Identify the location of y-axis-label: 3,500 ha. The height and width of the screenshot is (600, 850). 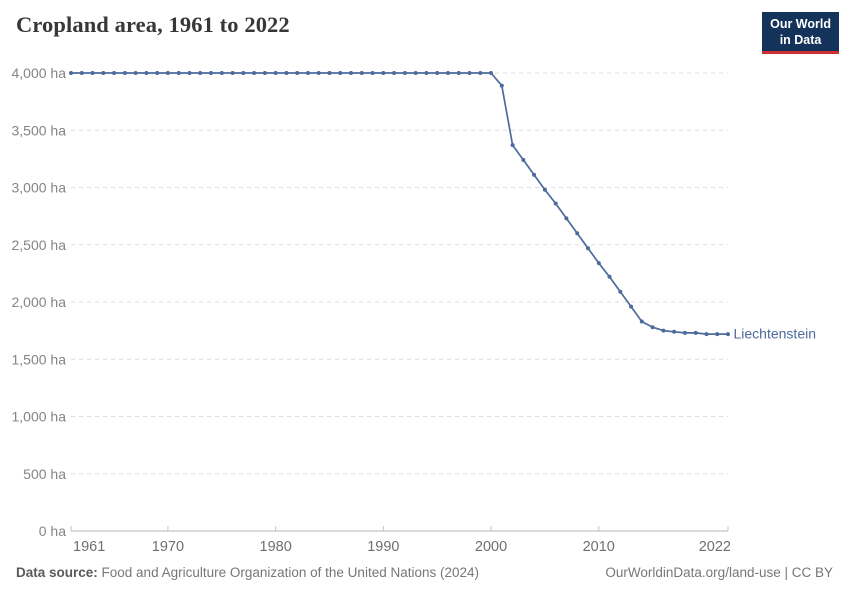
(39, 130).